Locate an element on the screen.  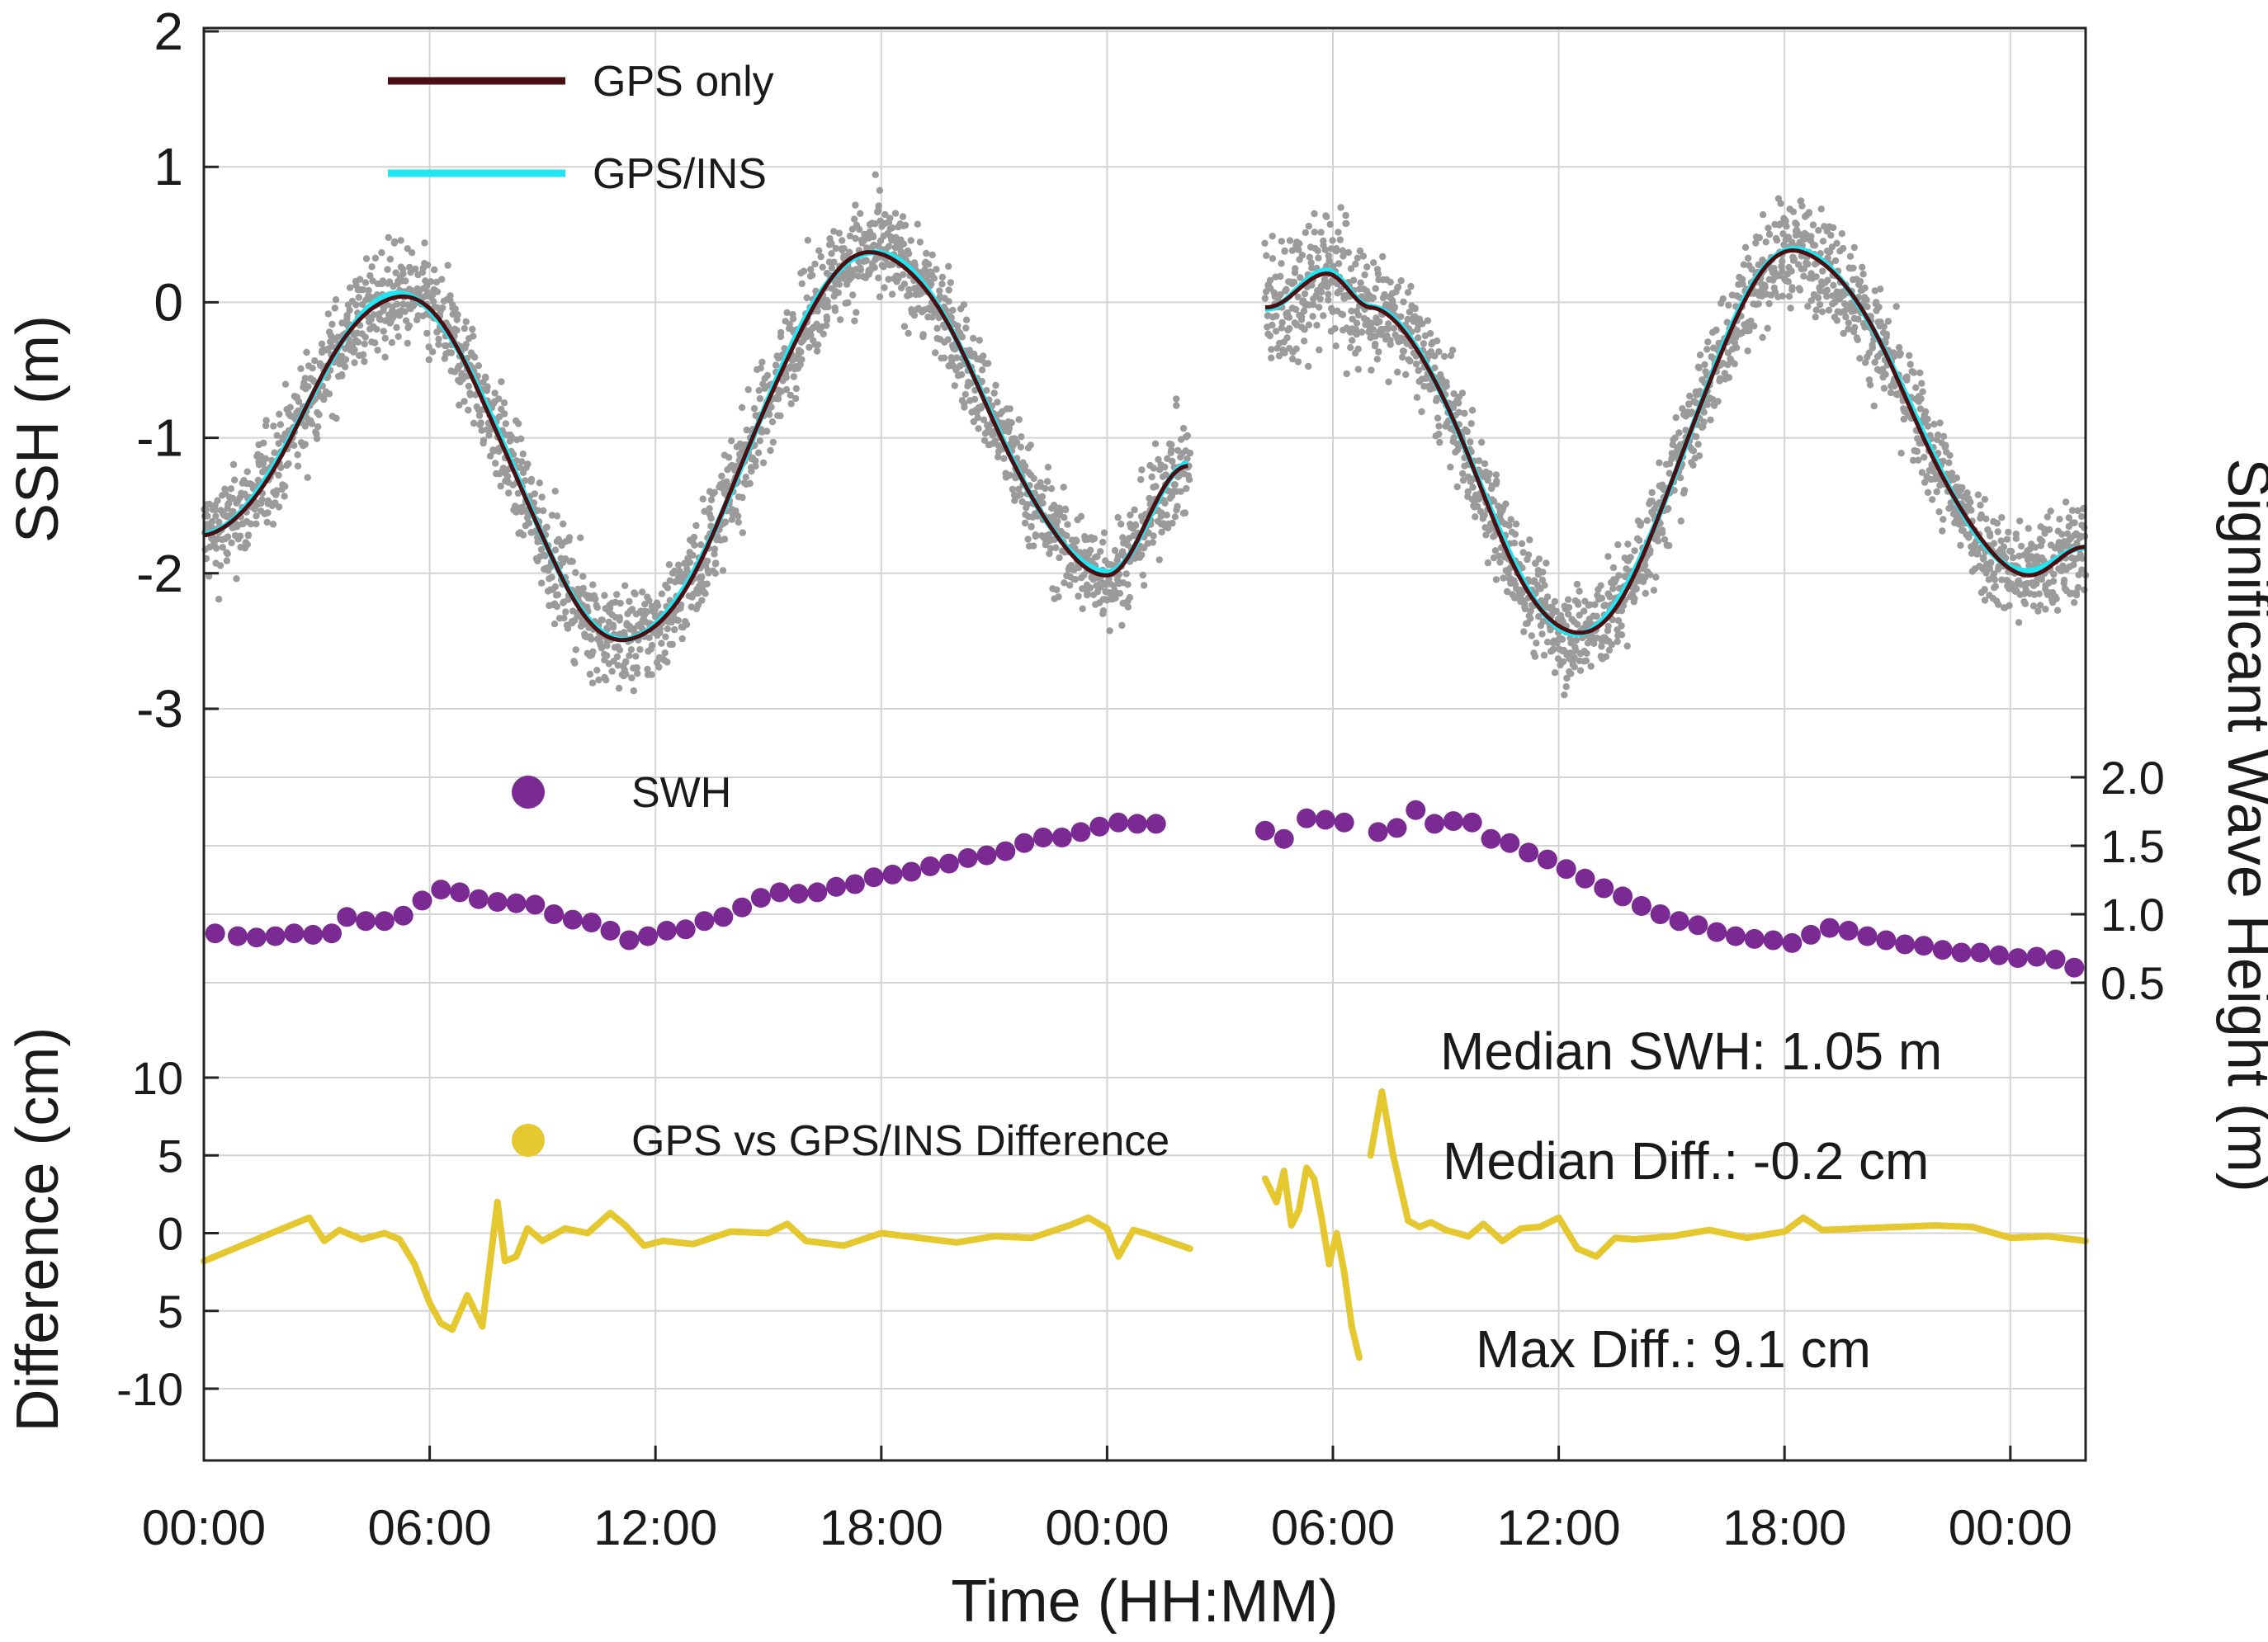
ssh-axis-title: SSH (m) is located at coordinates (38, 429).